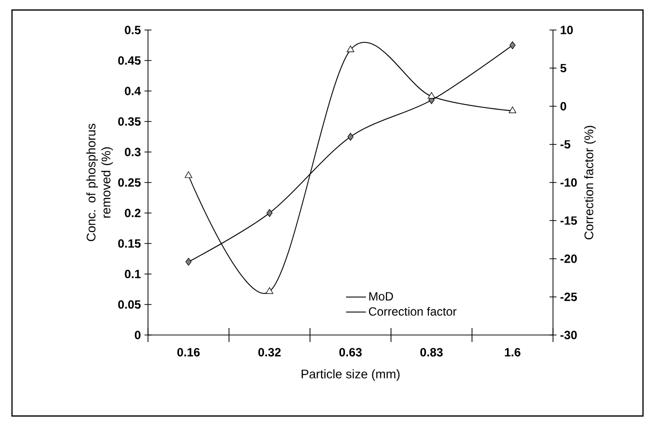 The image size is (654, 421). Describe the element at coordinates (590, 183) in the screenshot. I see `y2-axis-title: Correction factor (%)` at that location.